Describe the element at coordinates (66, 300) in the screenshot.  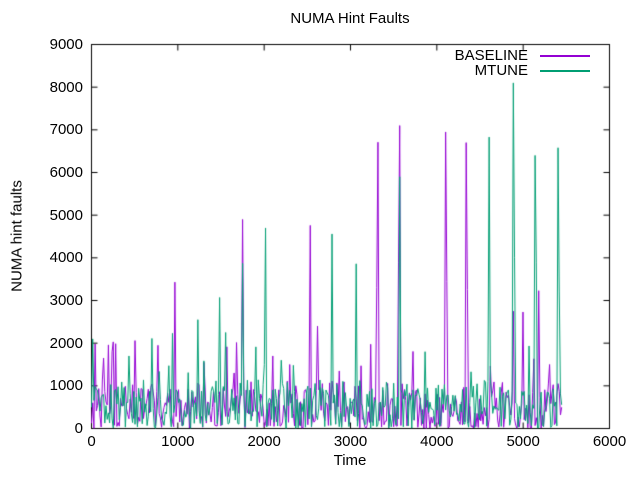
I see `y-tick-label: 3000` at that location.